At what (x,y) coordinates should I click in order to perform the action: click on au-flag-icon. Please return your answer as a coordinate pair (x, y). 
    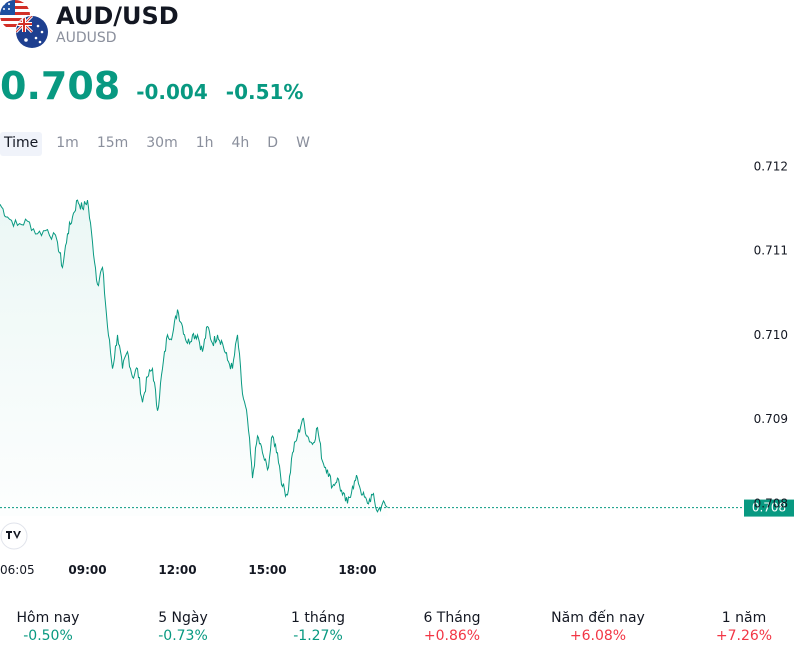
    Looking at the image, I should click on (32, 32).